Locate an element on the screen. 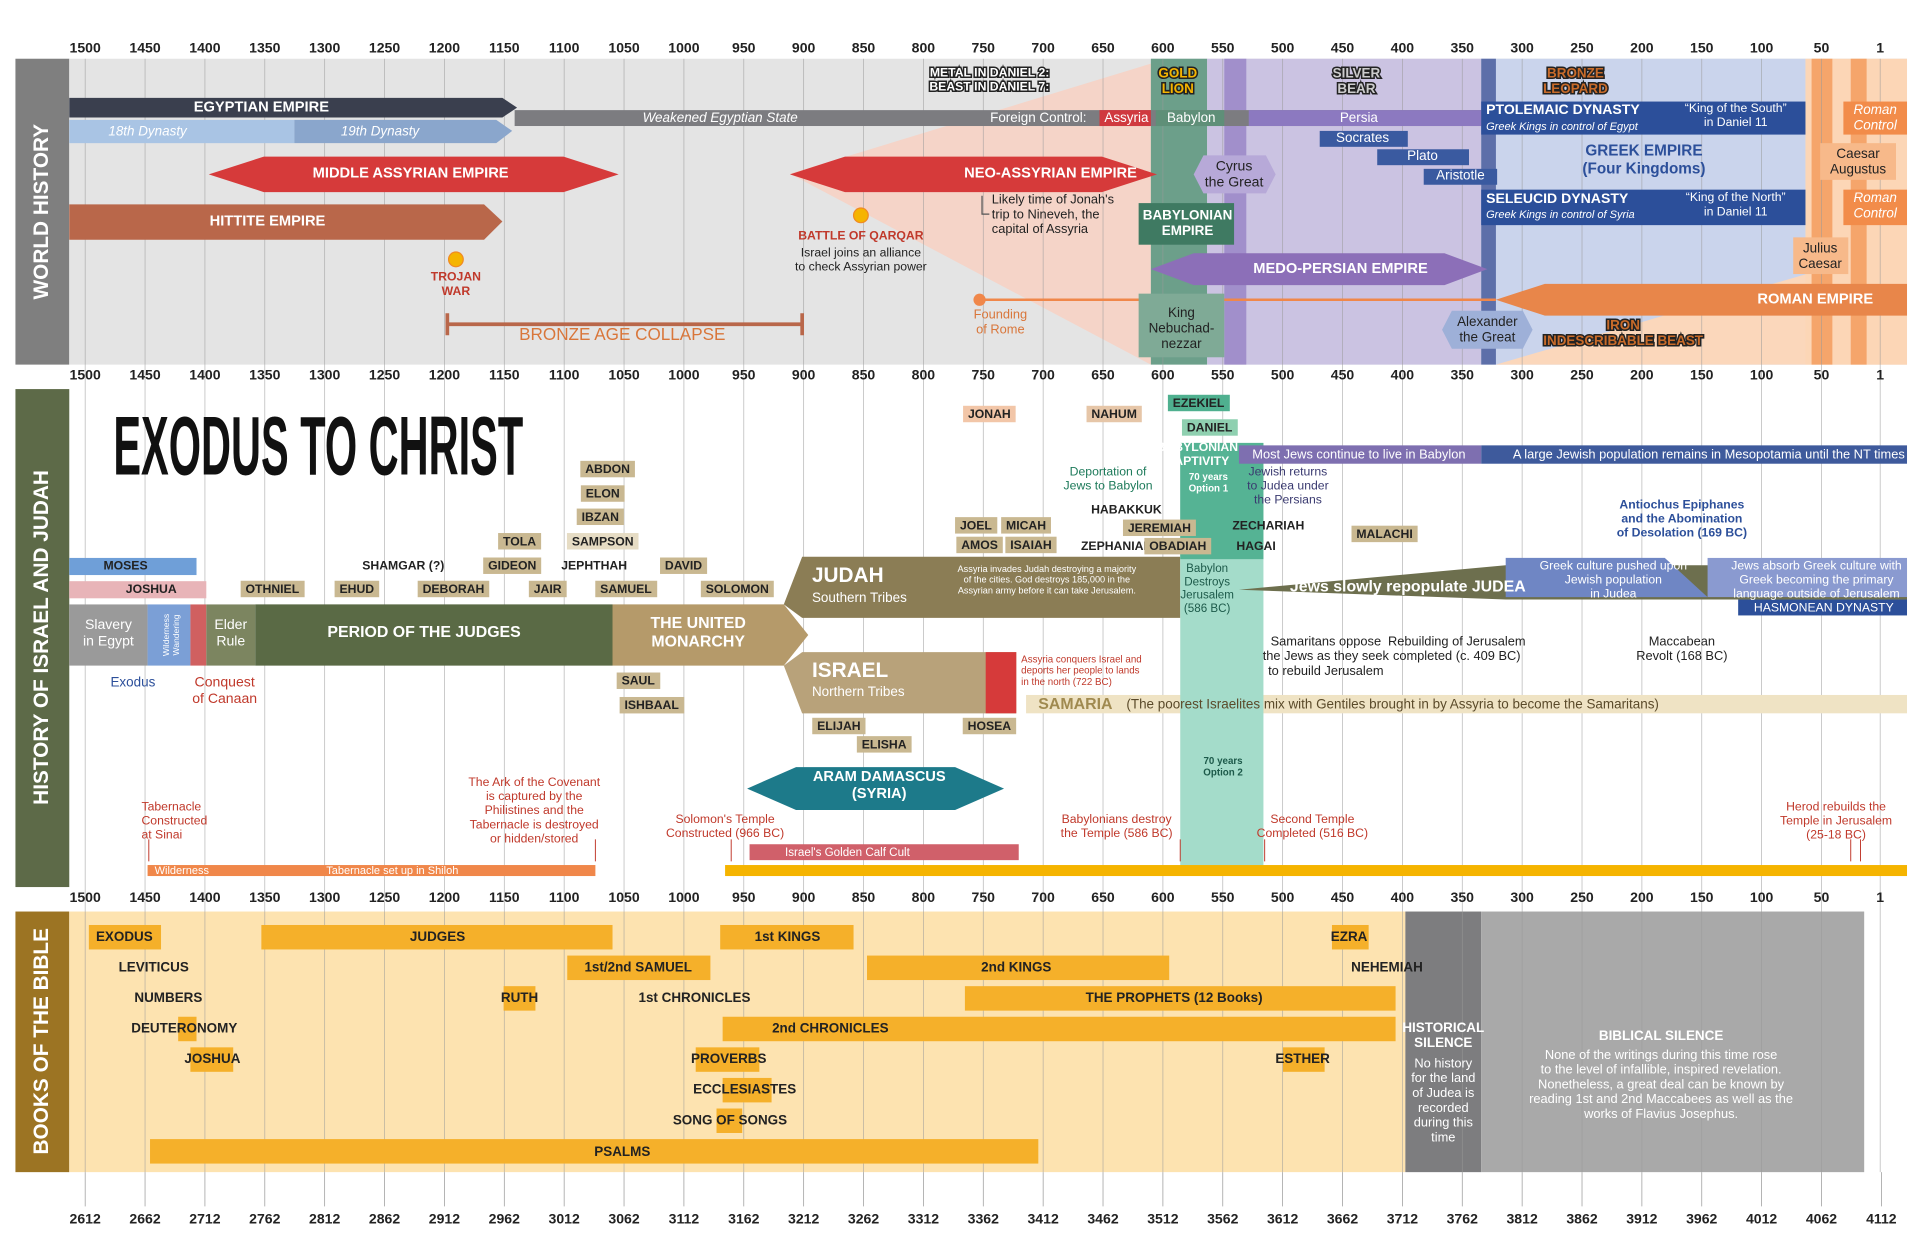 The image size is (1920, 1248). axis-label: 400 is located at coordinates (1403, 374).